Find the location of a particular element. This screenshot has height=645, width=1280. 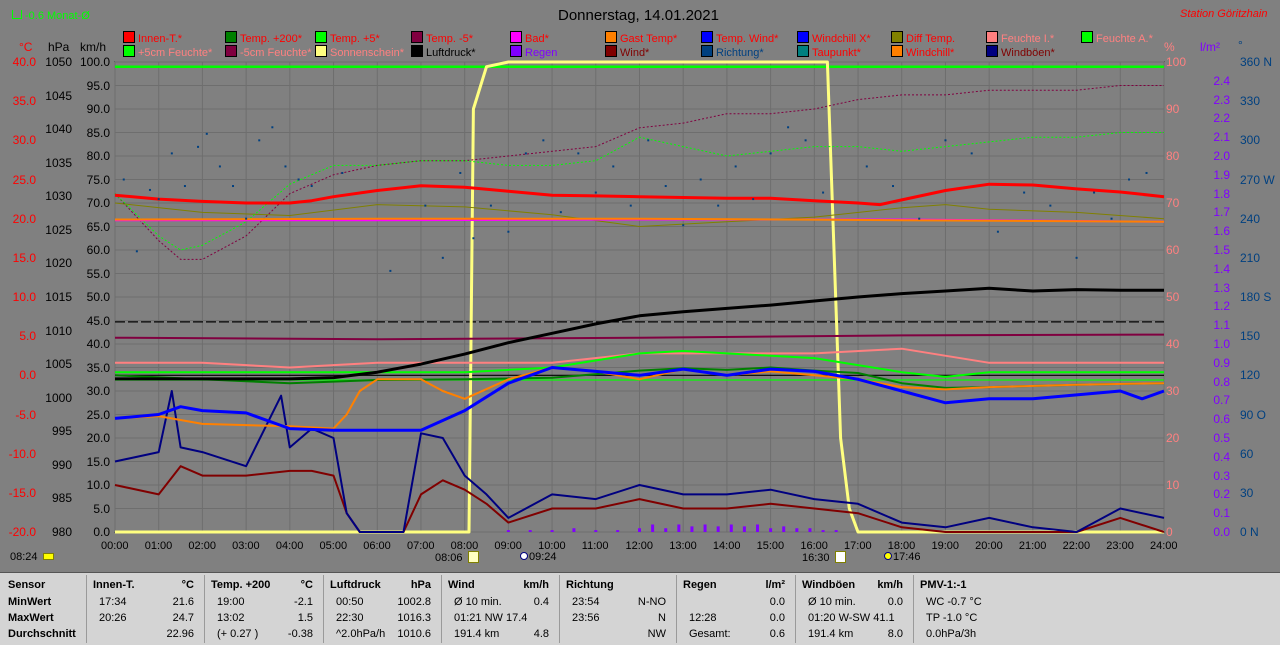

temp-tick-label: 20.0 is located at coordinates (24, 218).